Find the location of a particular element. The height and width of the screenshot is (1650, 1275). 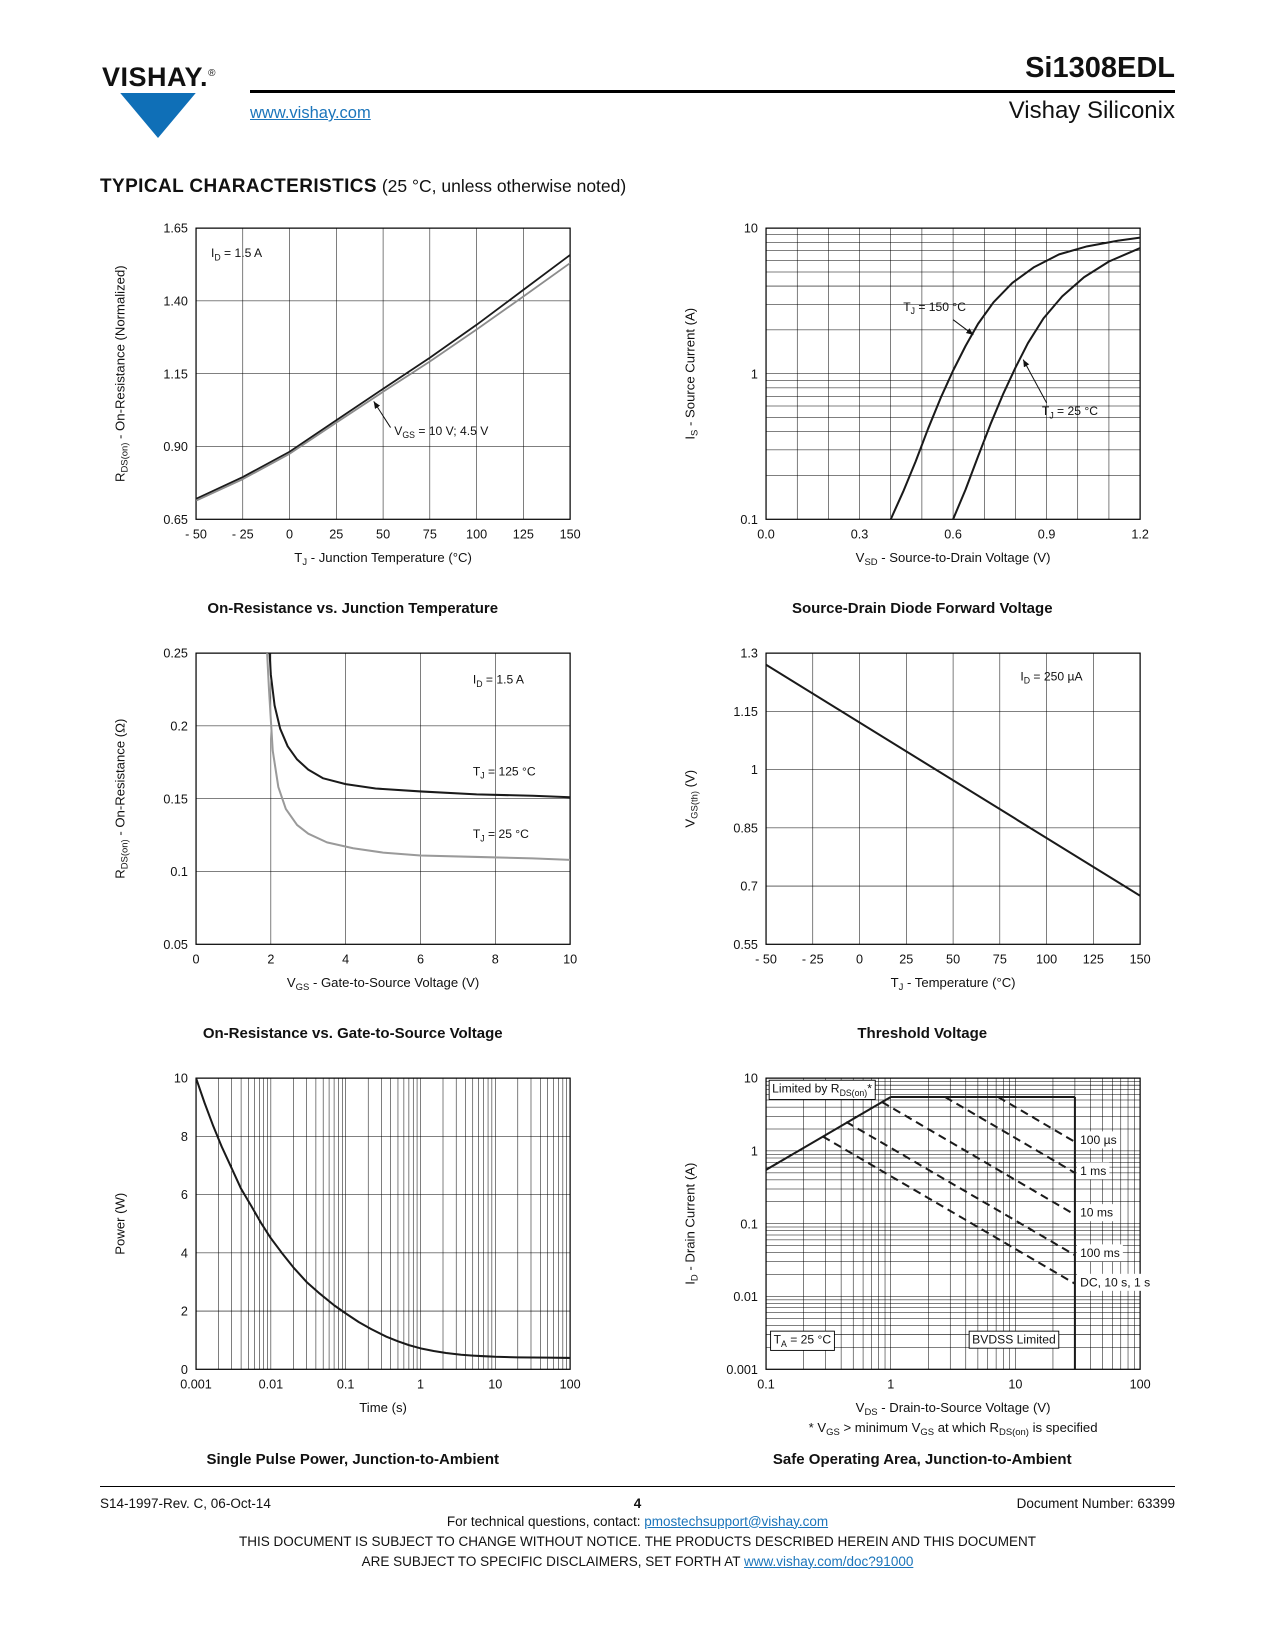

svg-text: 0.15 is located at coordinates (175, 799).